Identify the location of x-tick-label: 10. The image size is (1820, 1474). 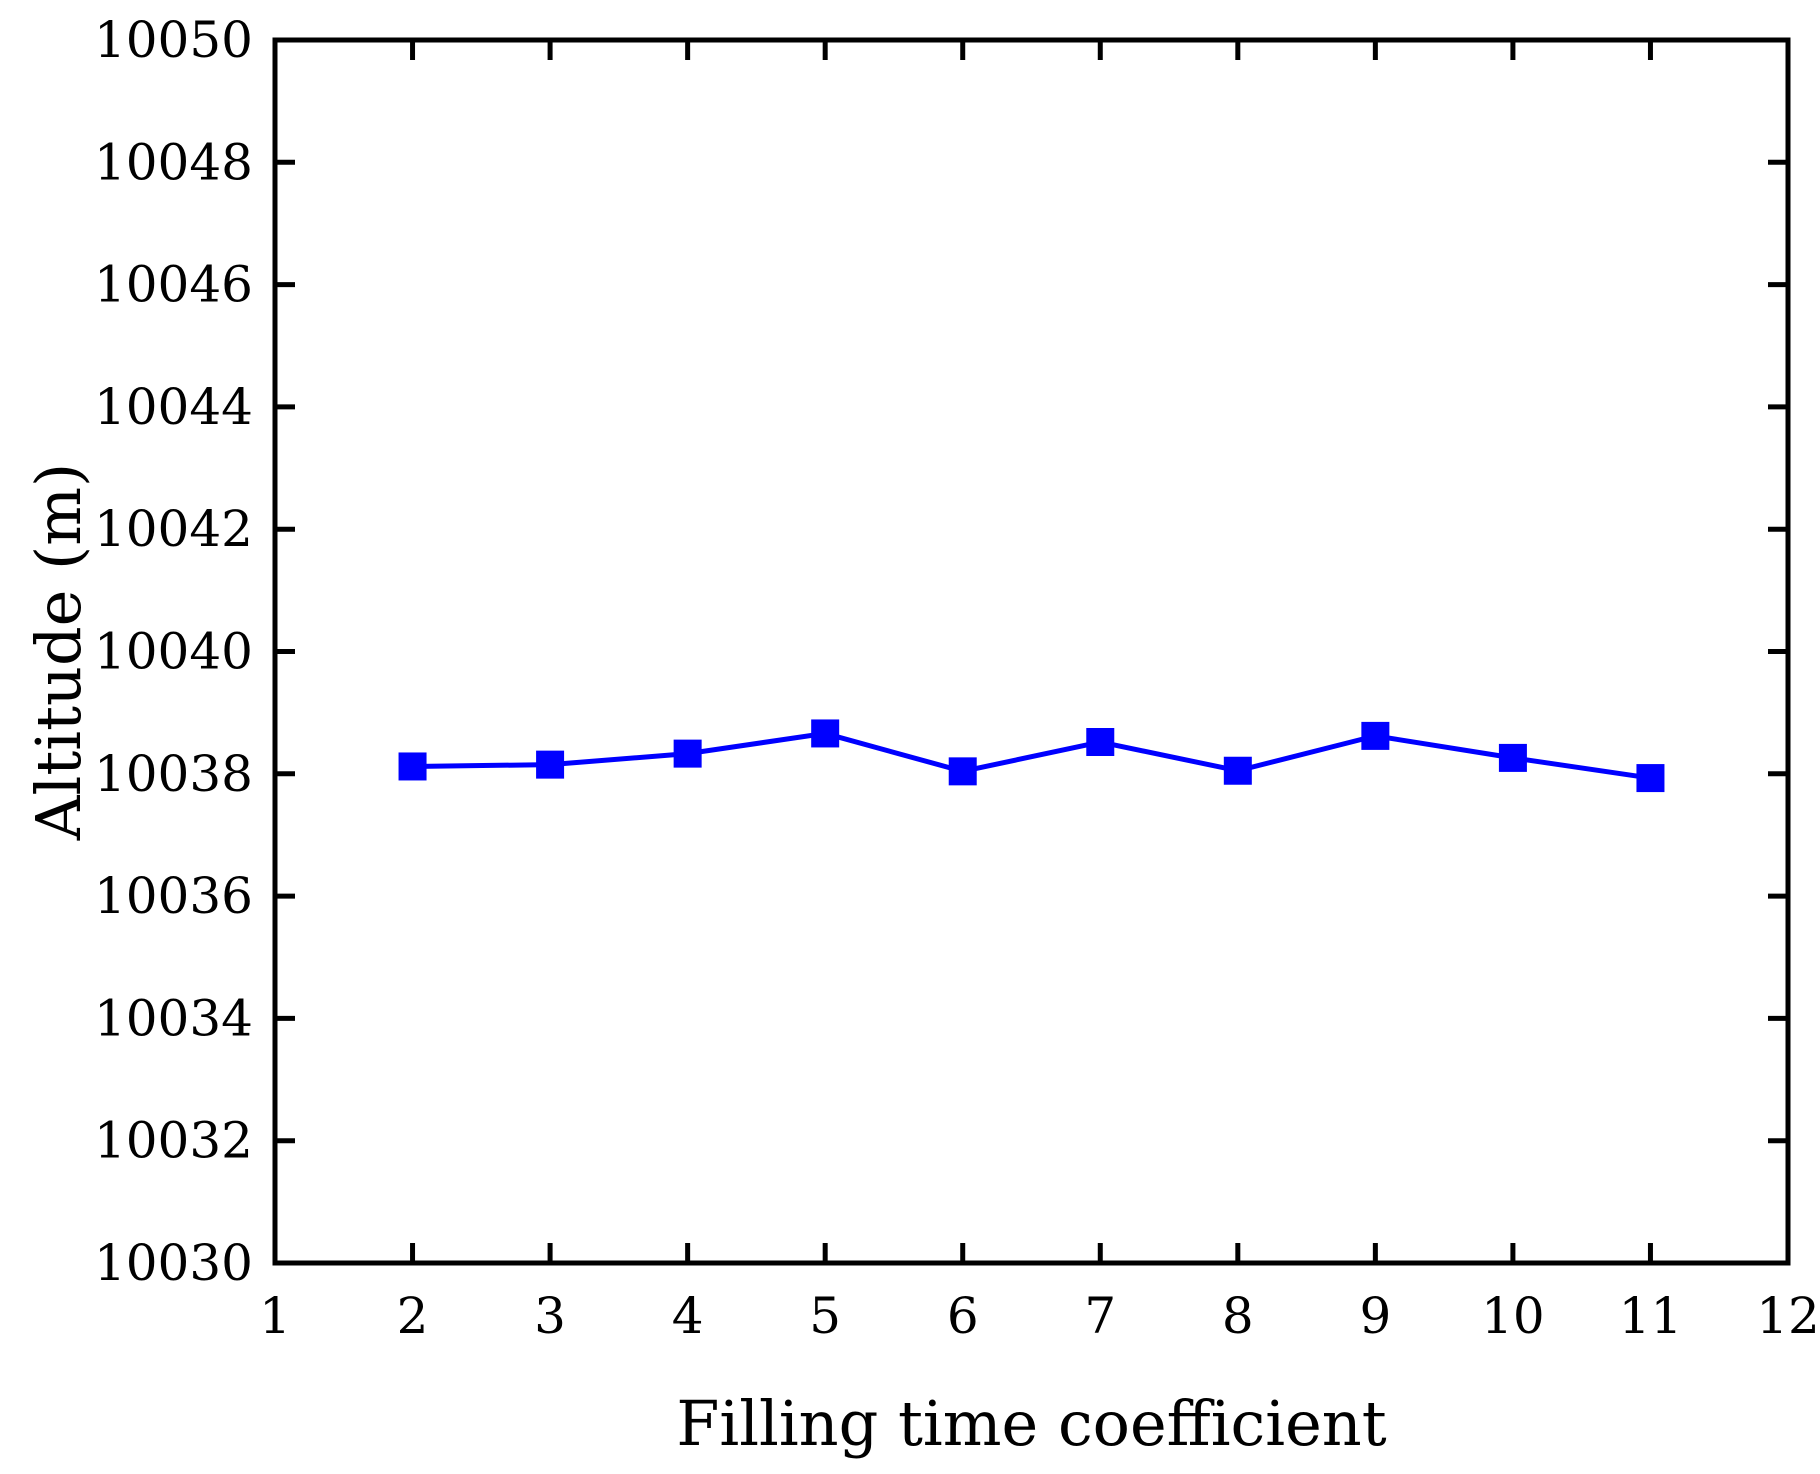
(1513, 1316).